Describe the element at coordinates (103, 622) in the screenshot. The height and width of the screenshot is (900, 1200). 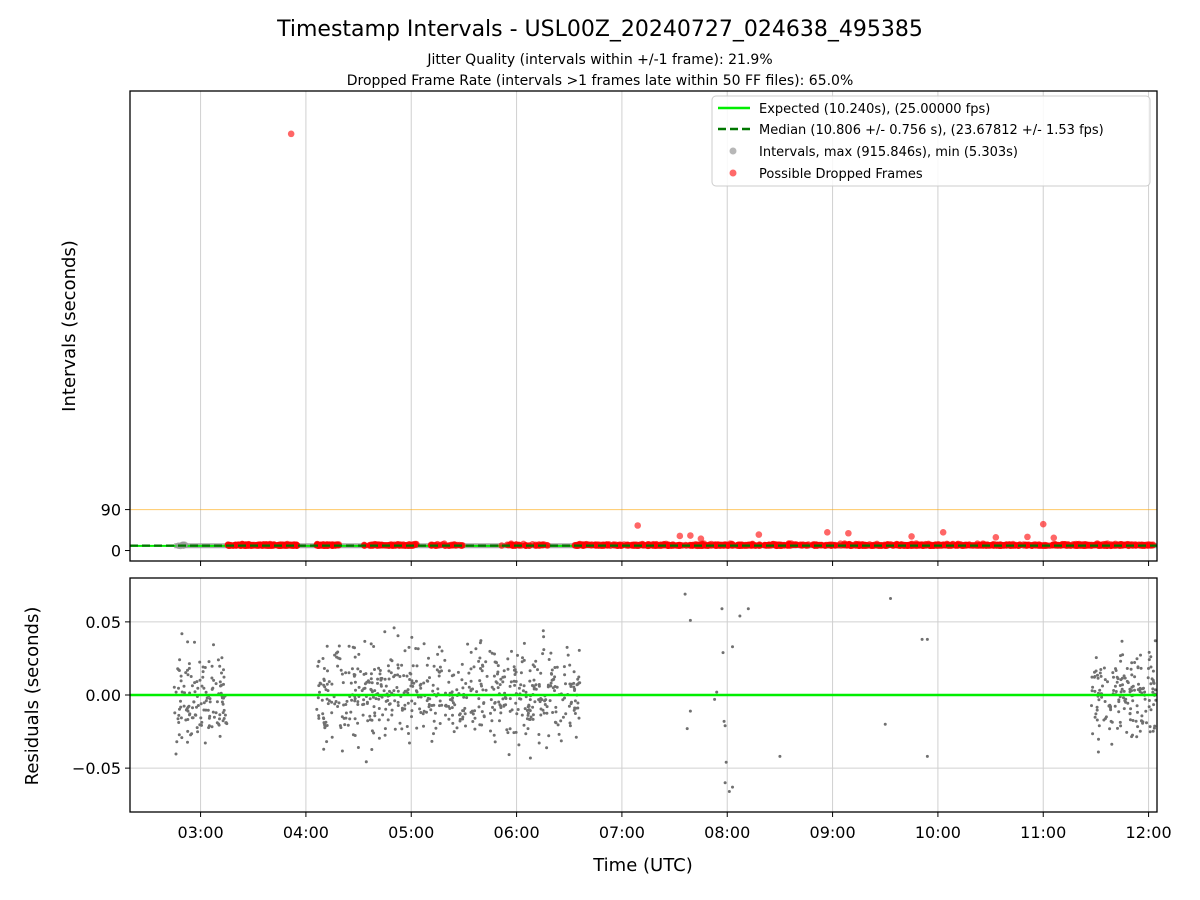
I see `residuals-y-tick-label: 0.05` at that location.